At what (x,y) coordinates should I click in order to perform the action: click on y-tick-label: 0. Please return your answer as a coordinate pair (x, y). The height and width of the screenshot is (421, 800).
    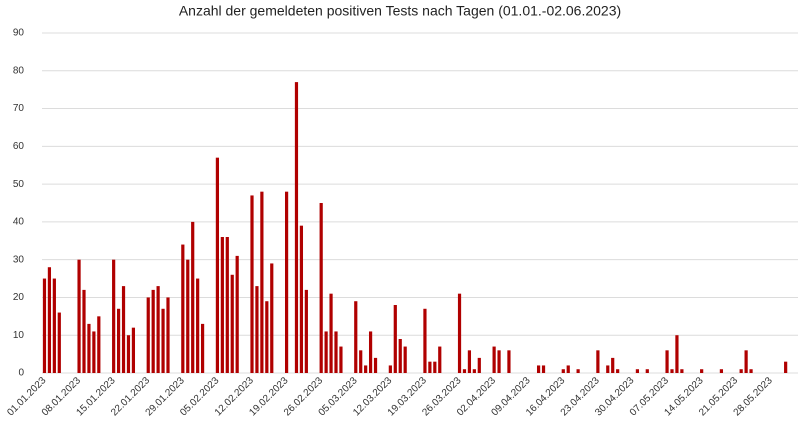
    Looking at the image, I should click on (21, 373).